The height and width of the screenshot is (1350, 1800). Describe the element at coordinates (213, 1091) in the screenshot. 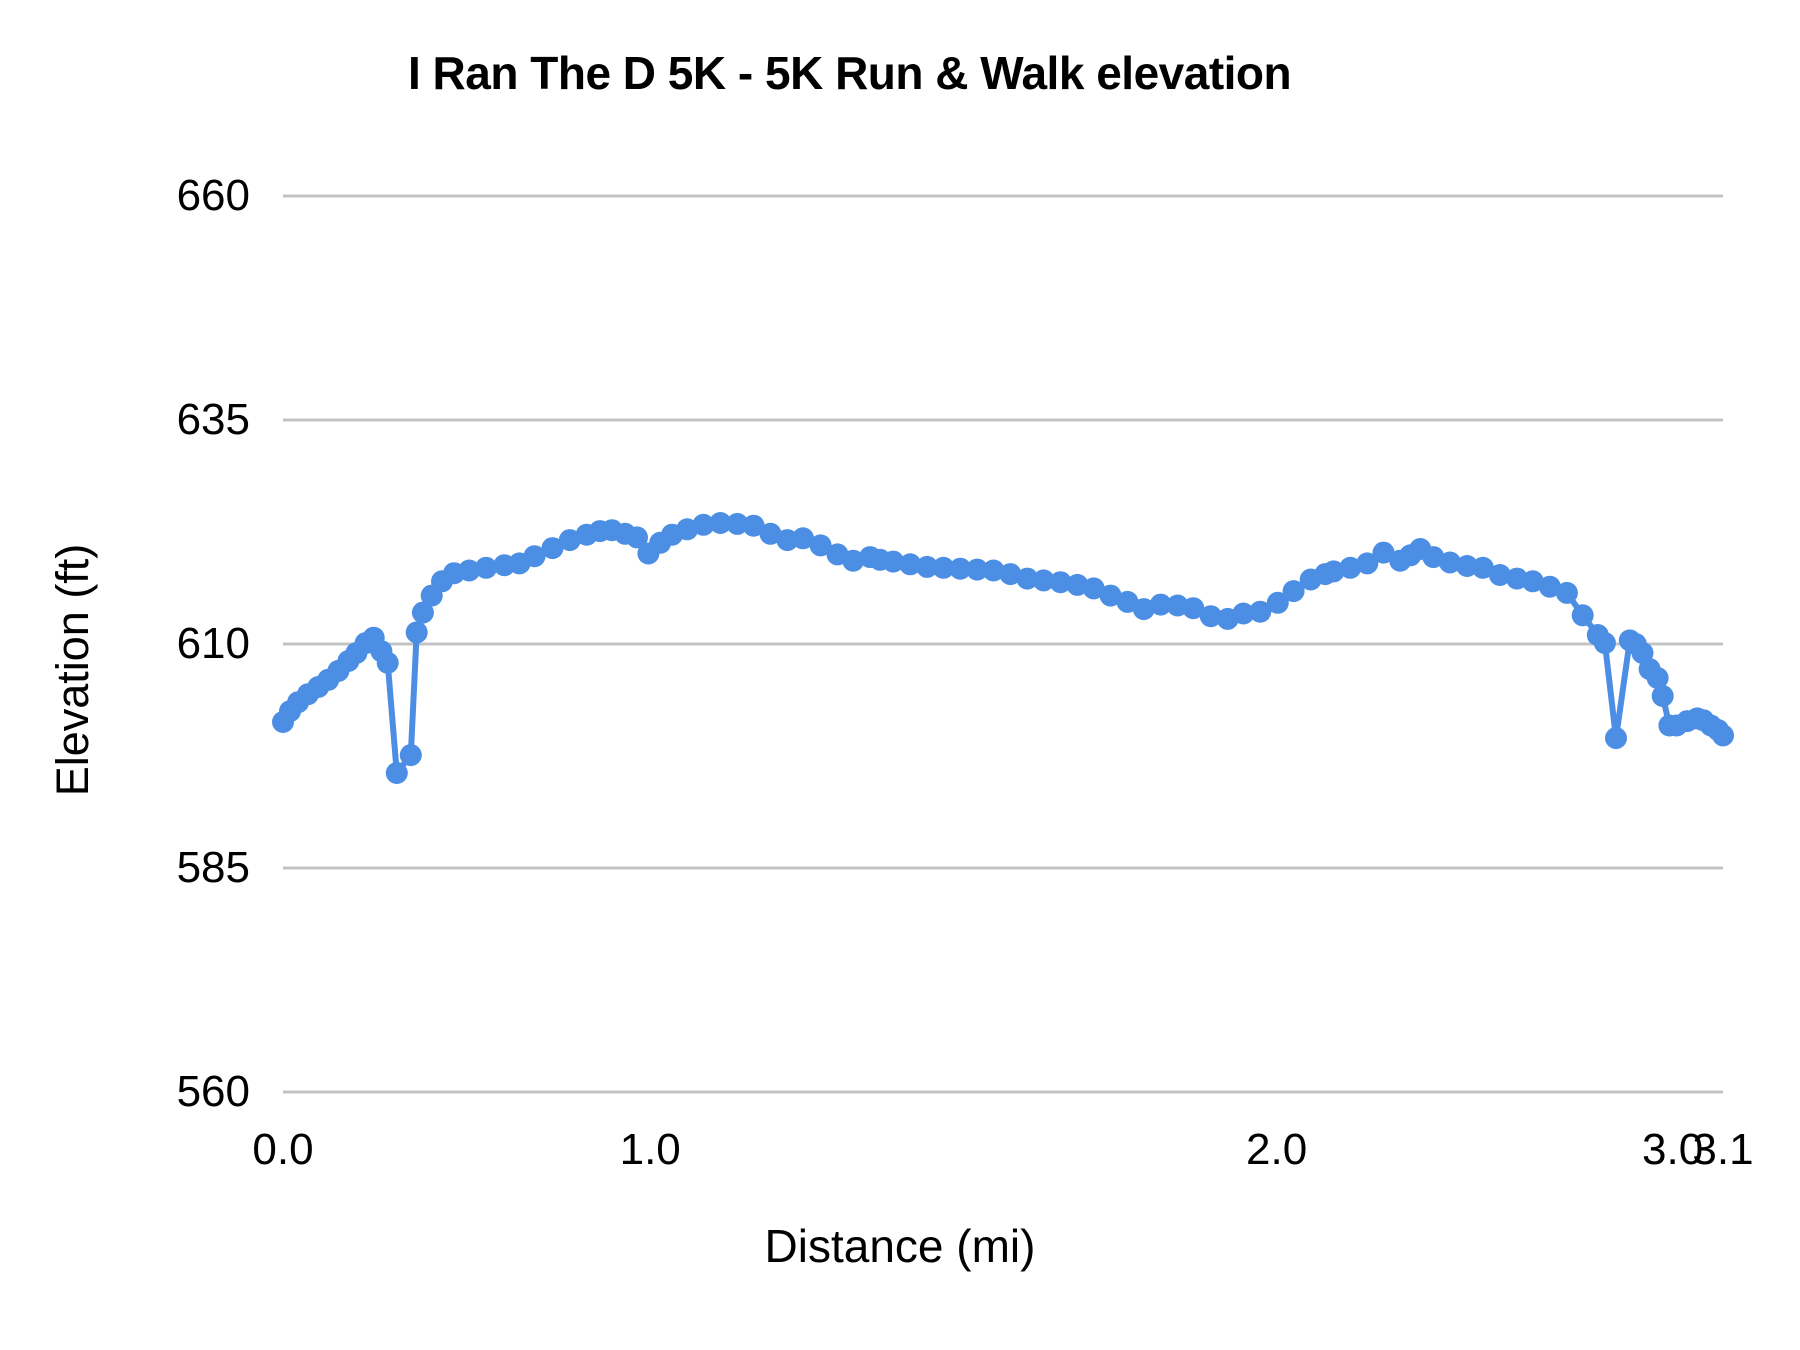

I see `y-tick-label: 560` at that location.